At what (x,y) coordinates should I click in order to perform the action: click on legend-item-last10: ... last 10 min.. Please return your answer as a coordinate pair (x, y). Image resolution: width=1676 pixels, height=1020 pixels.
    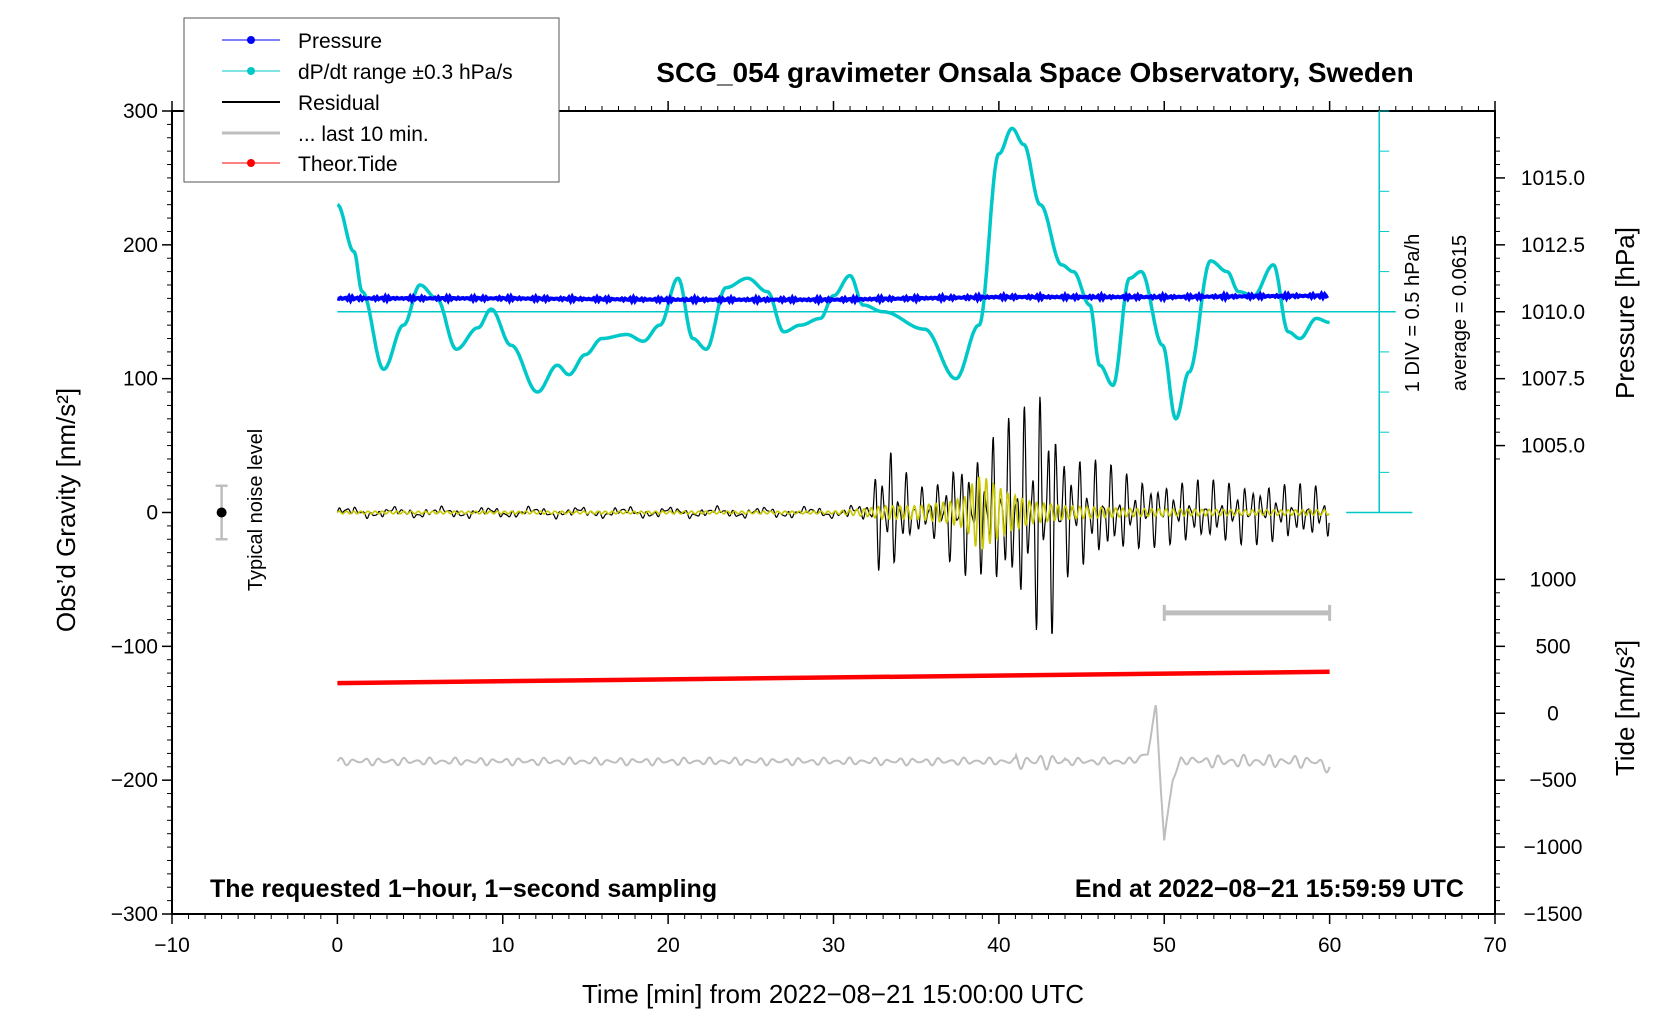
    Looking at the image, I should click on (325, 134).